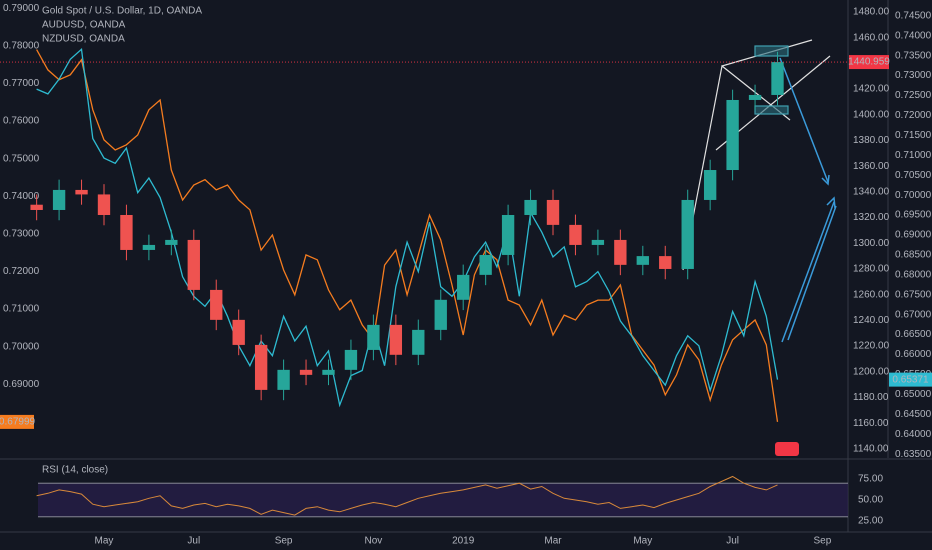 The height and width of the screenshot is (550, 932). I want to click on y-tick-label: 0.66500, so click(913, 334).